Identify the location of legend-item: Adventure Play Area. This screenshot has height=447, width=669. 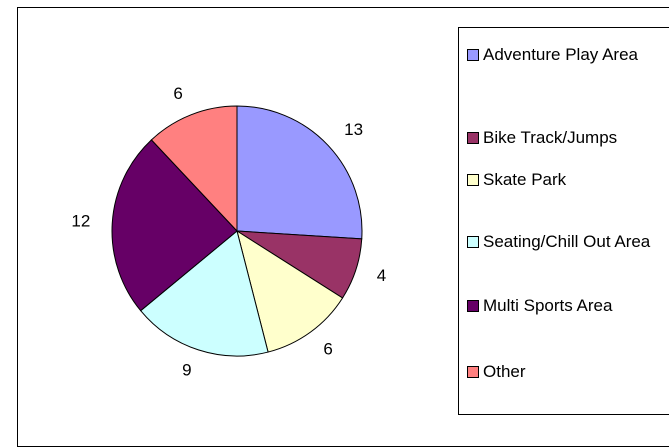
(567, 55).